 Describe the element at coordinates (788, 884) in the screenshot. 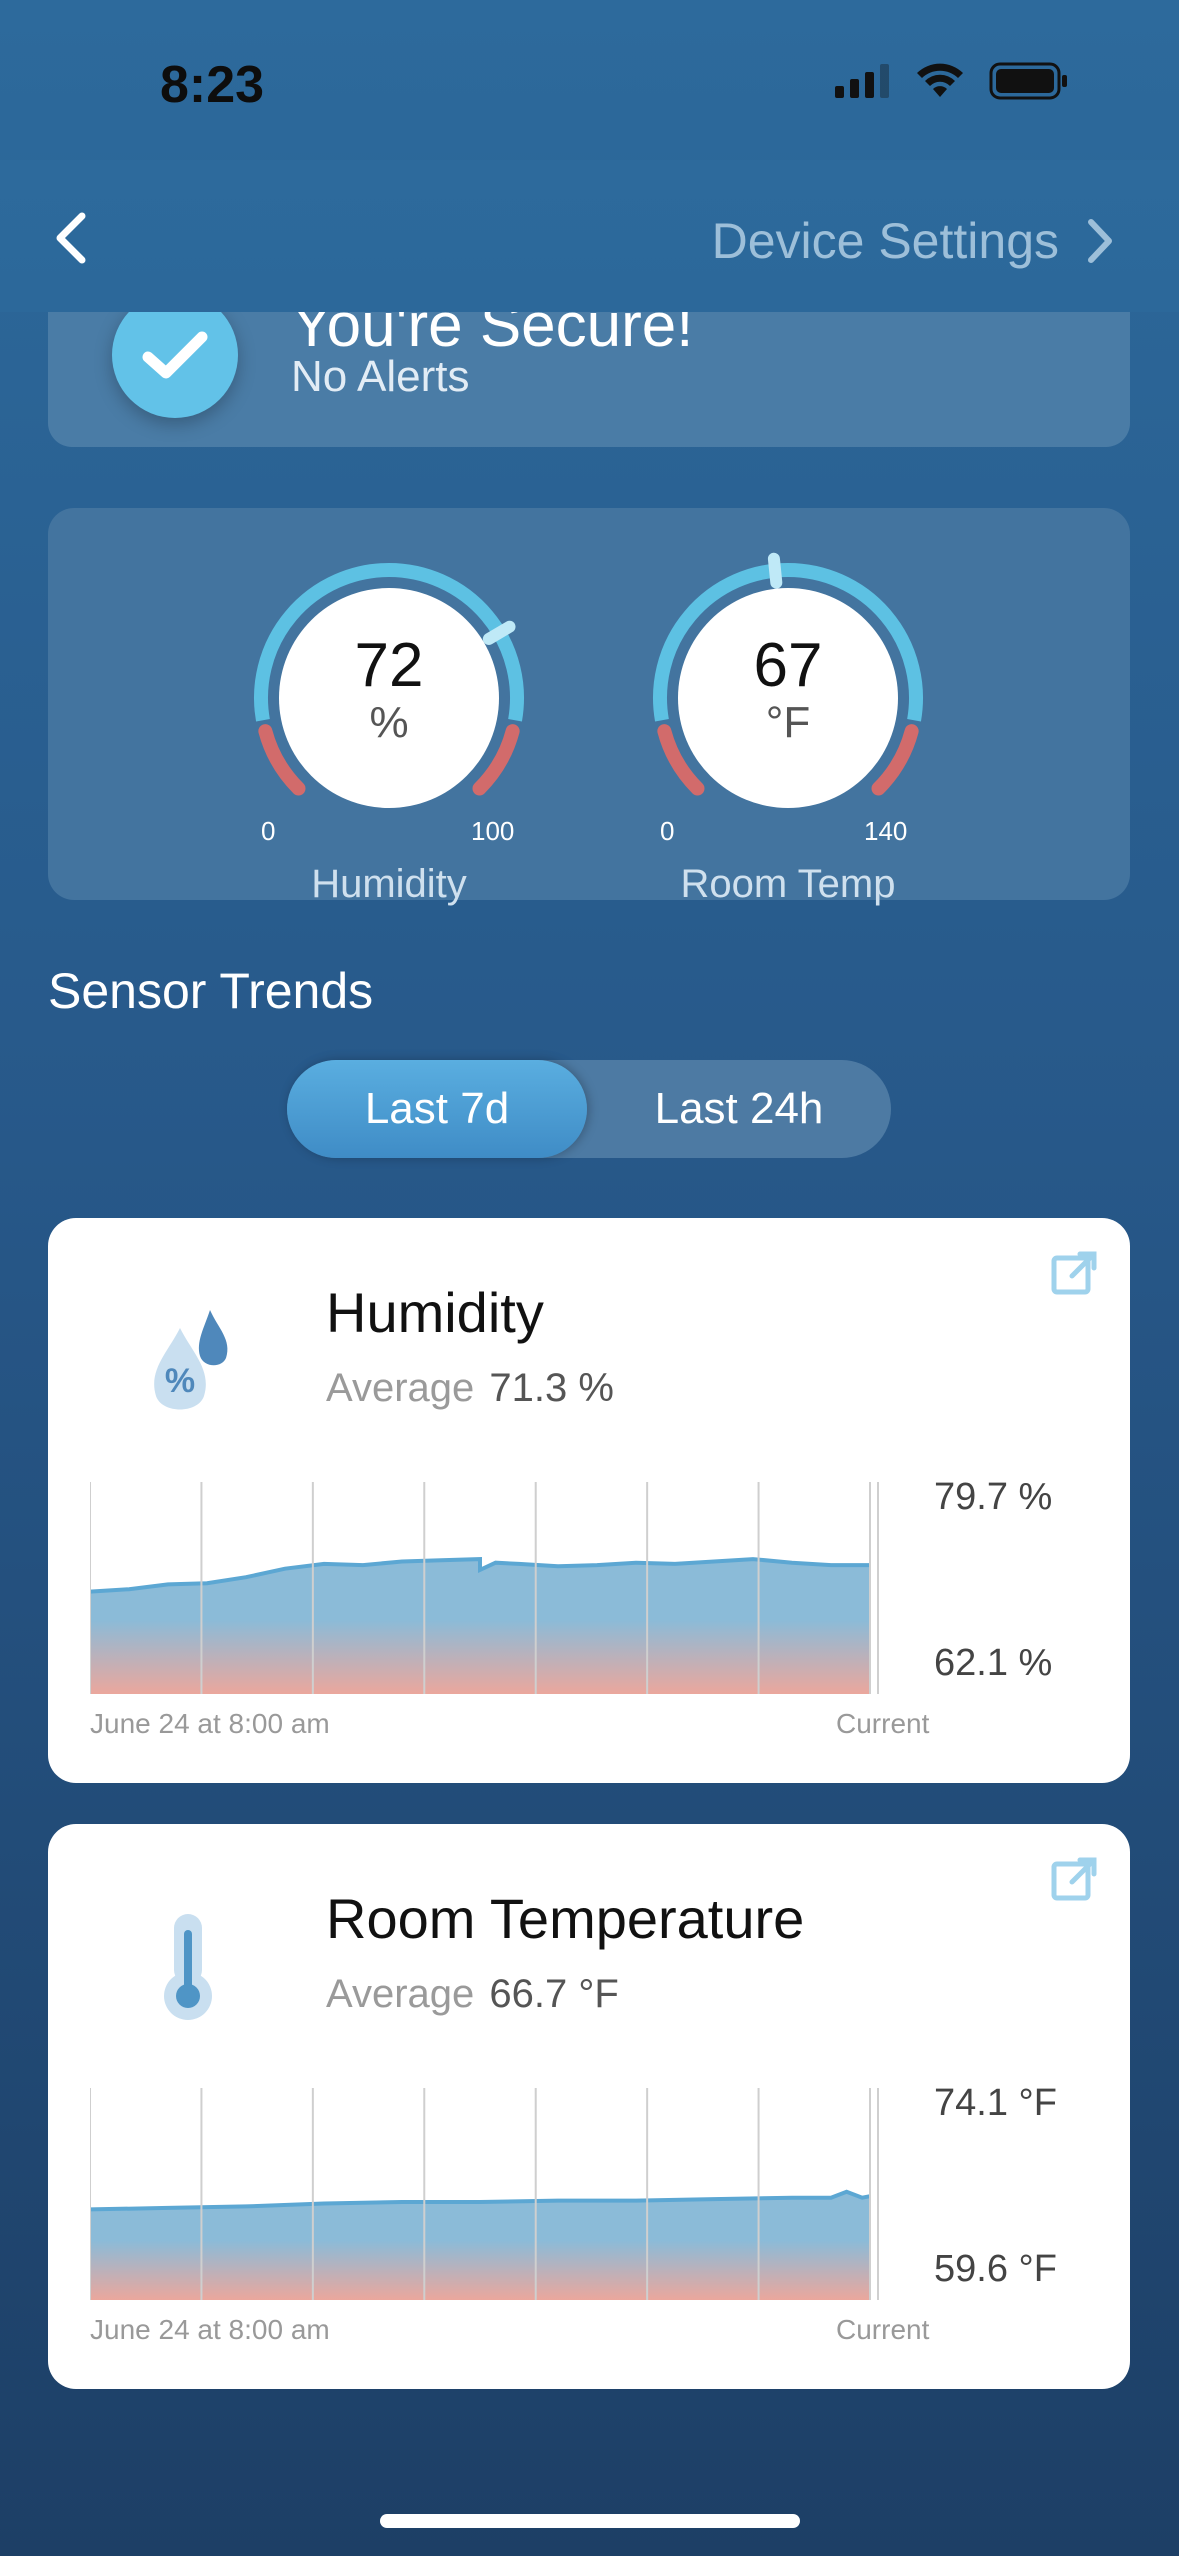

I see `room-temp-label: Room Temp` at that location.